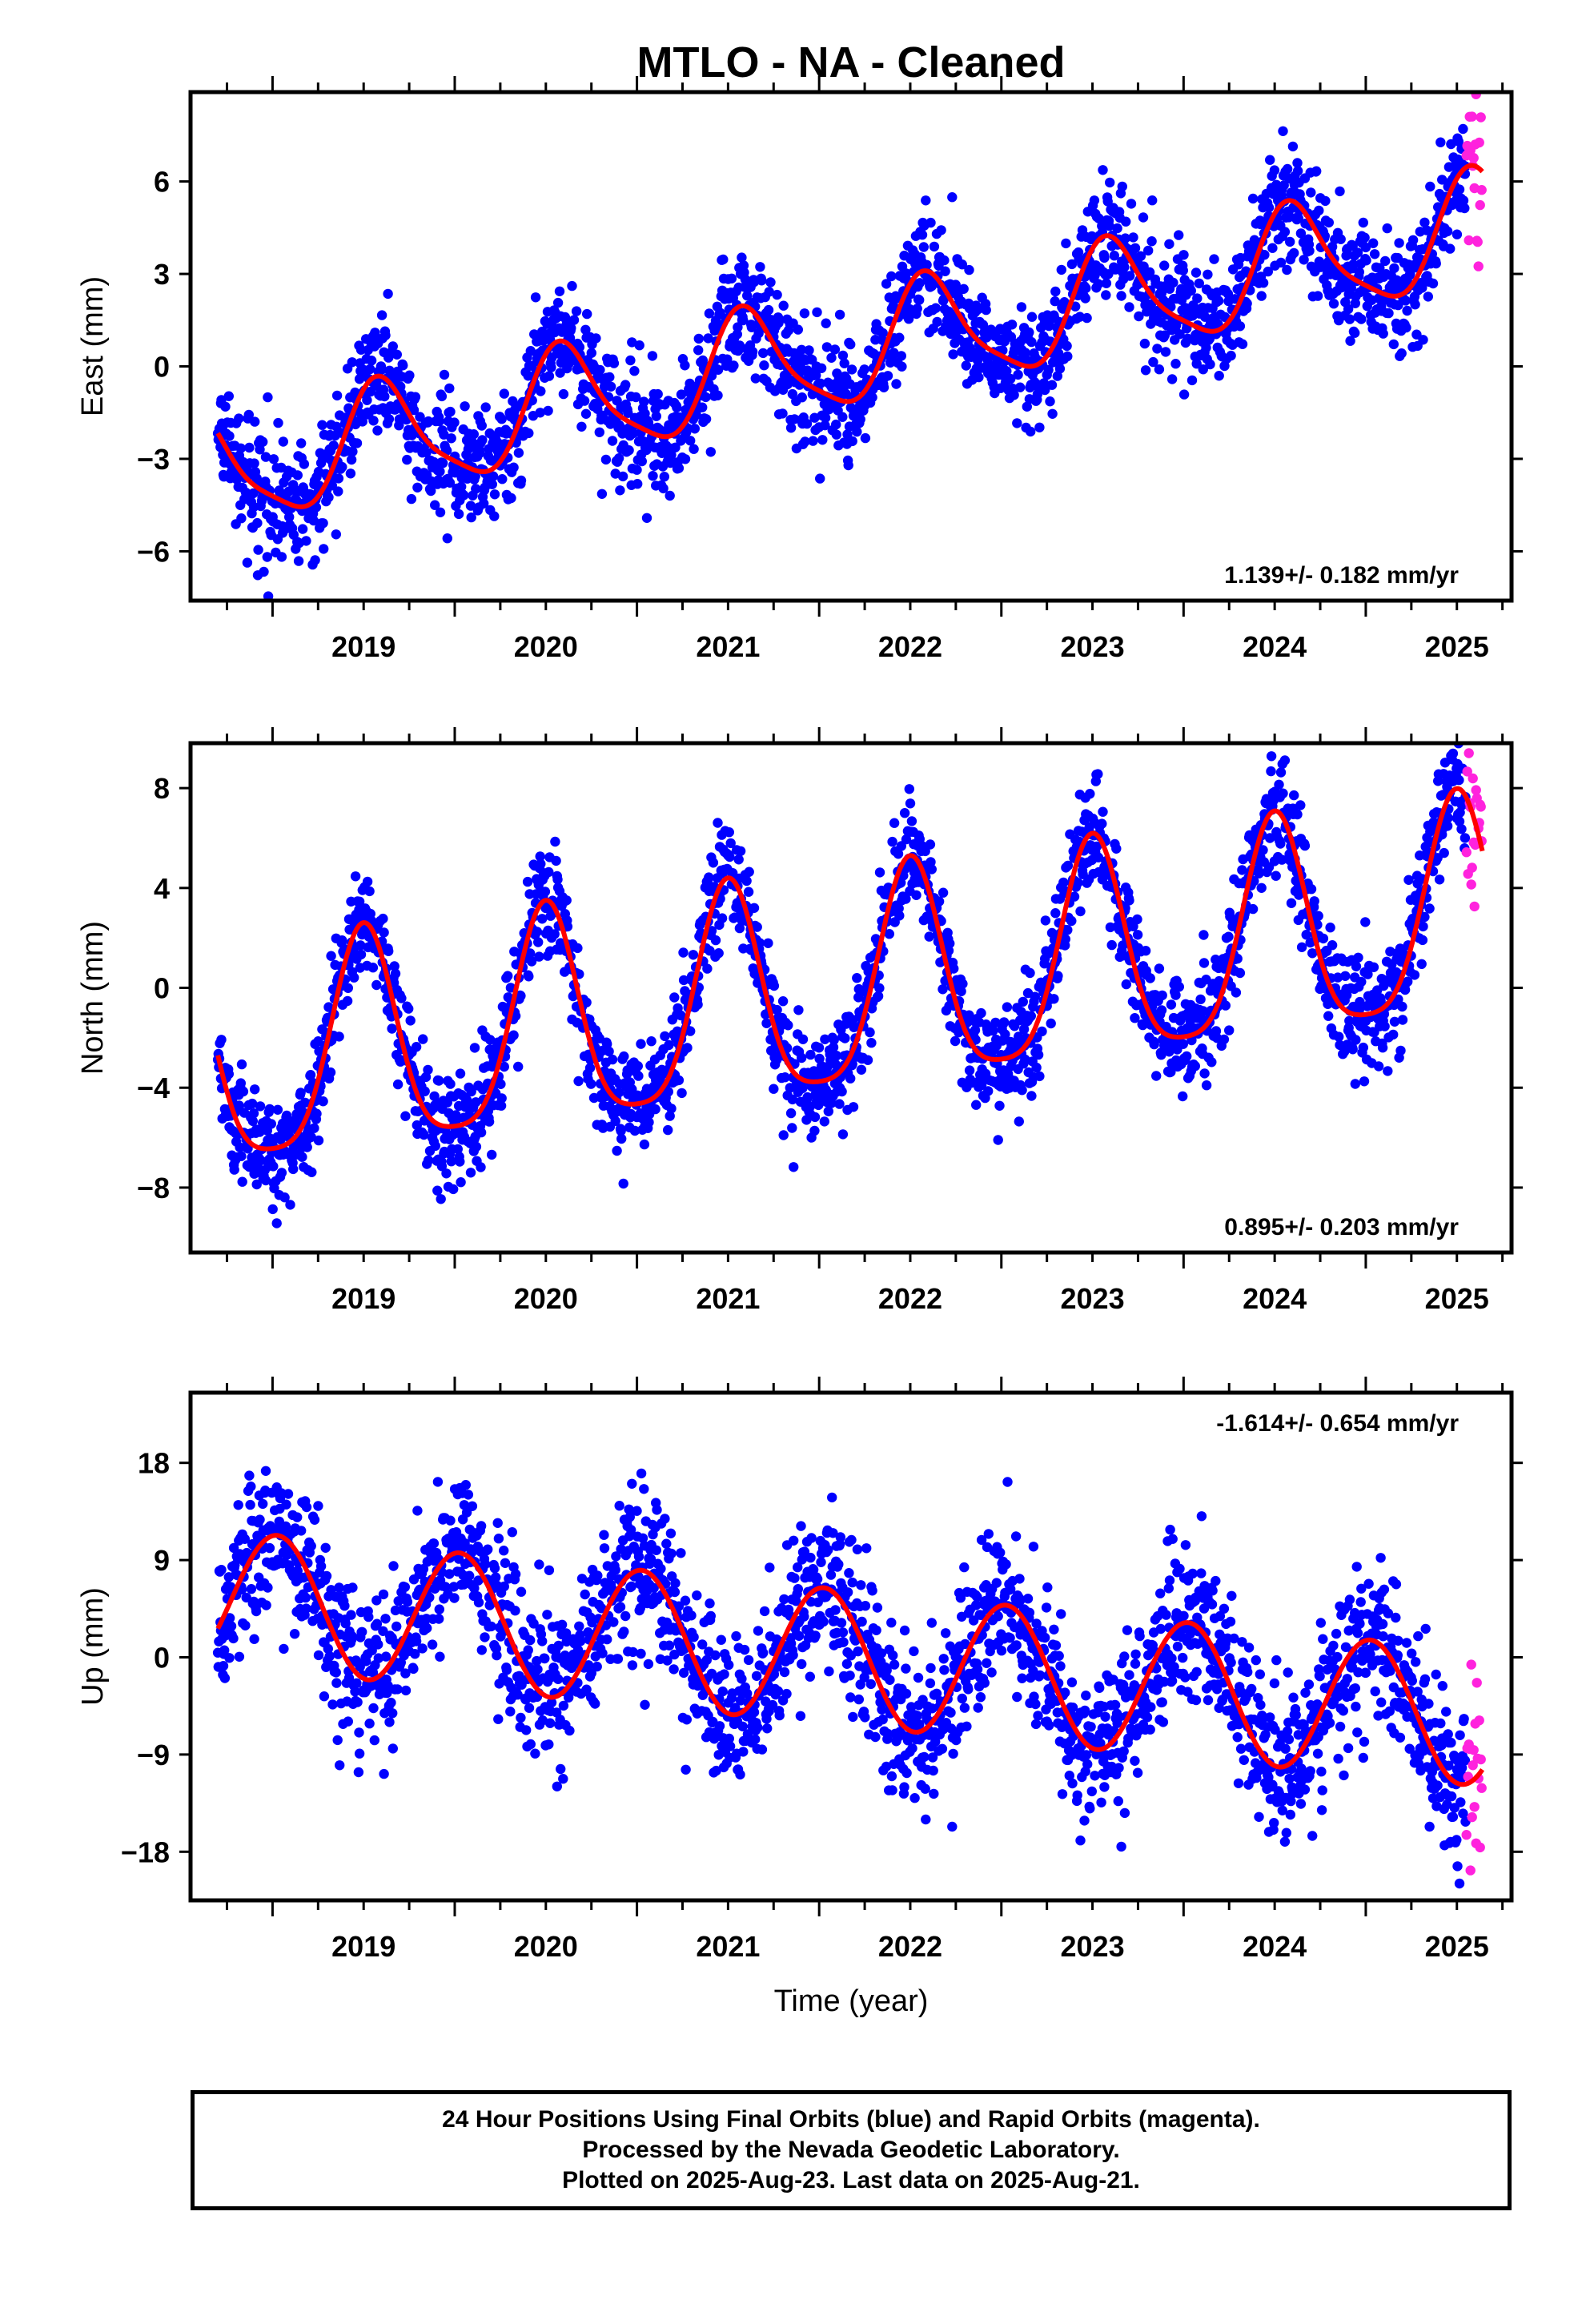 The height and width of the screenshot is (2324, 1582). What do you see at coordinates (154, 1088) in the screenshot?
I see `y-tick-label: −4` at bounding box center [154, 1088].